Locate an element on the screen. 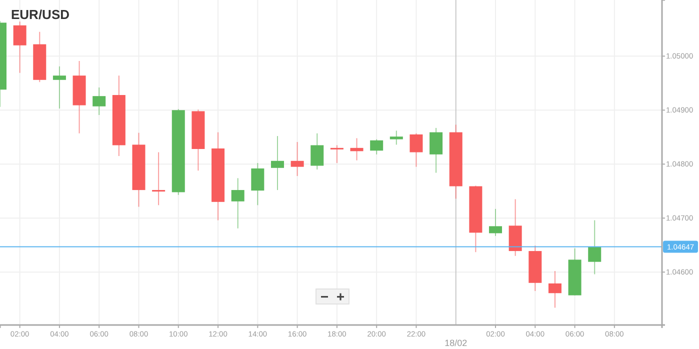  ref-line-label: 18/02 is located at coordinates (456, 343).